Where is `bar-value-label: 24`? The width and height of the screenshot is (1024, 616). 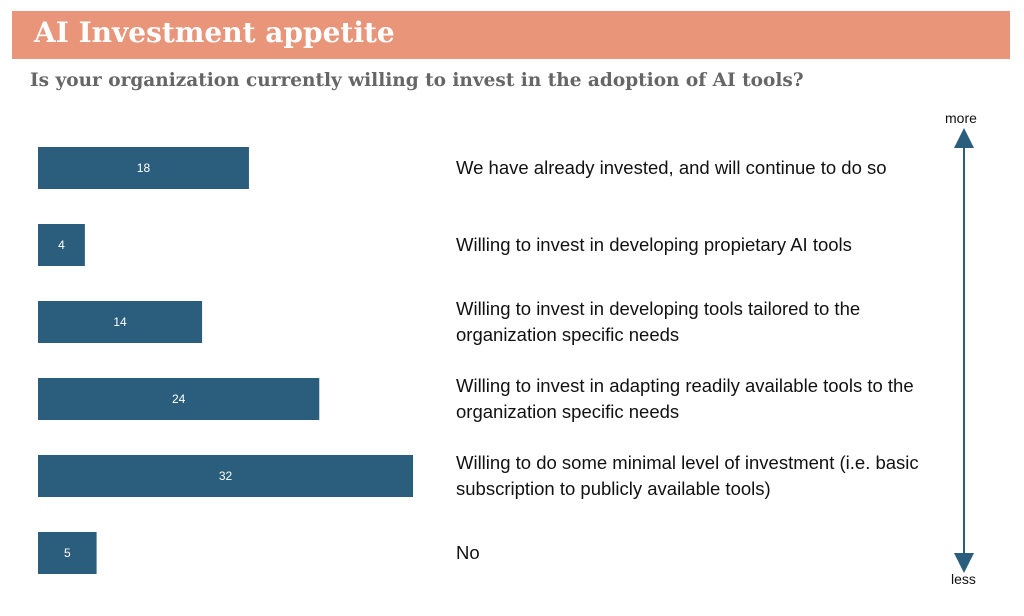 bar-value-label: 24 is located at coordinates (179, 399).